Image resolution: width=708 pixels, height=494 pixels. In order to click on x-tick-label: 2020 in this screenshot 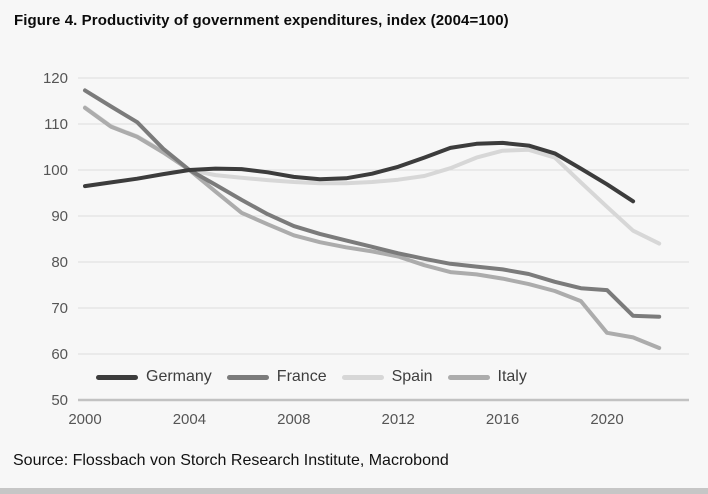, I will do `click(606, 419)`.